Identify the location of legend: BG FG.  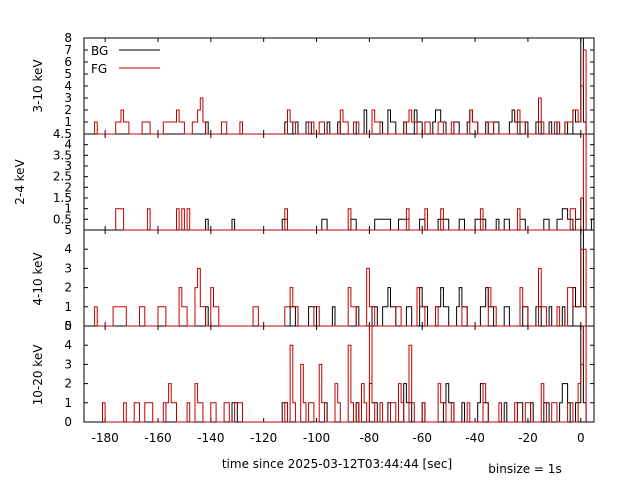
(125, 60).